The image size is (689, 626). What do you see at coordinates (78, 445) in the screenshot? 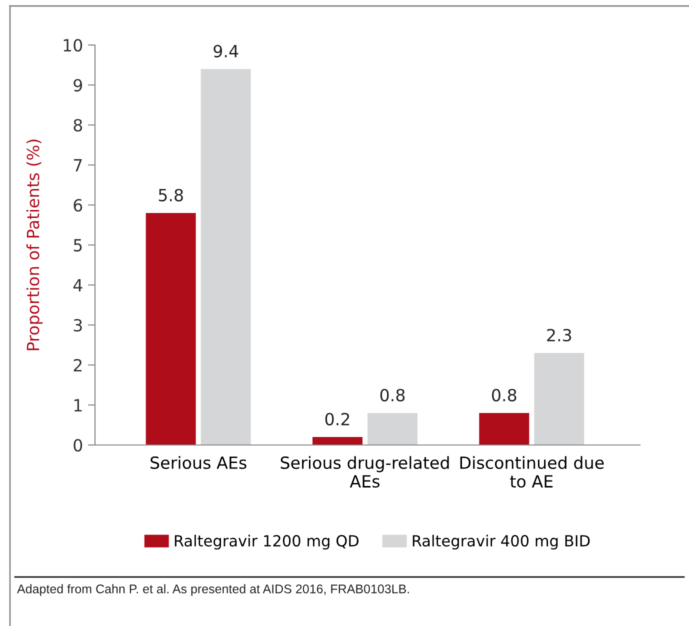
I see `y-tick-label: 0` at bounding box center [78, 445].